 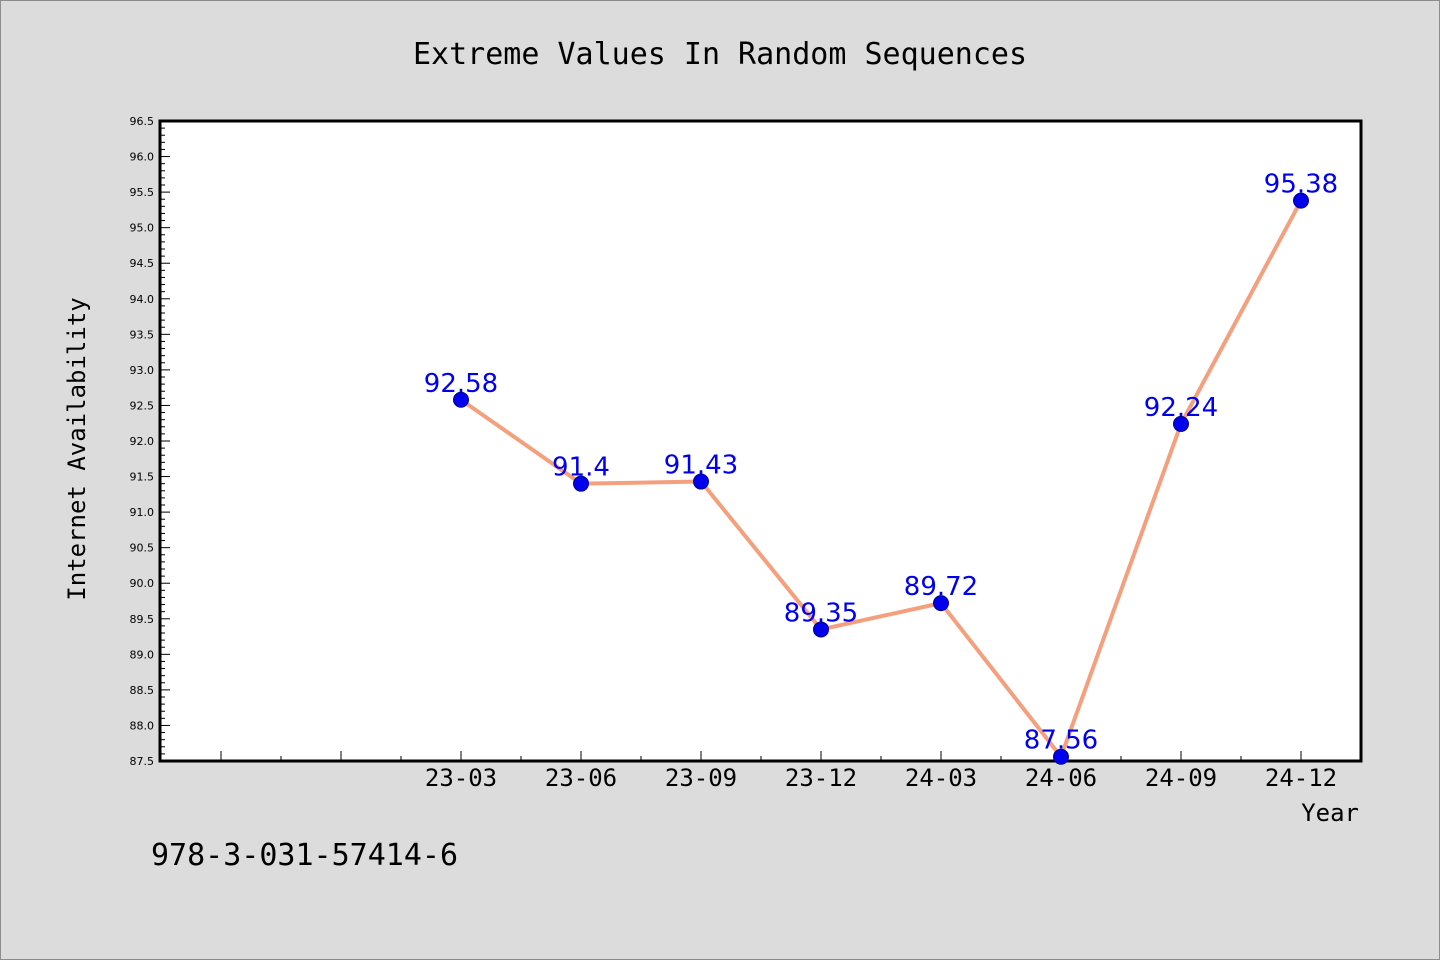 I want to click on y-tick-label: 87.5, so click(x=142, y=761).